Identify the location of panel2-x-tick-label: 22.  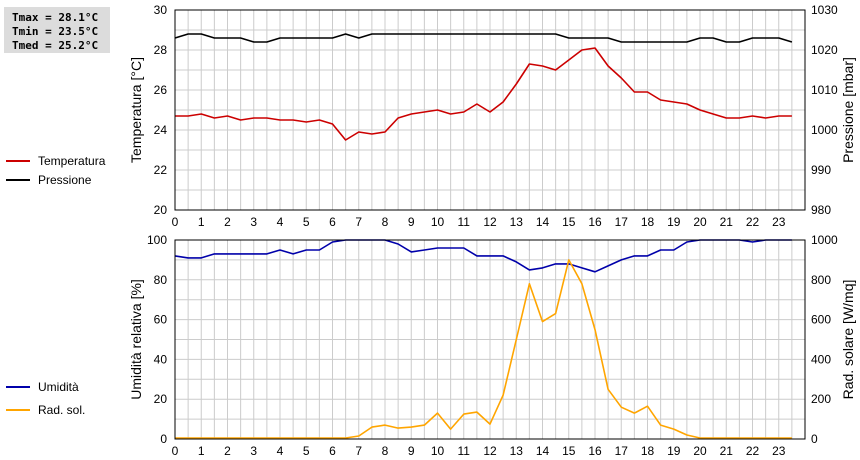
(753, 451).